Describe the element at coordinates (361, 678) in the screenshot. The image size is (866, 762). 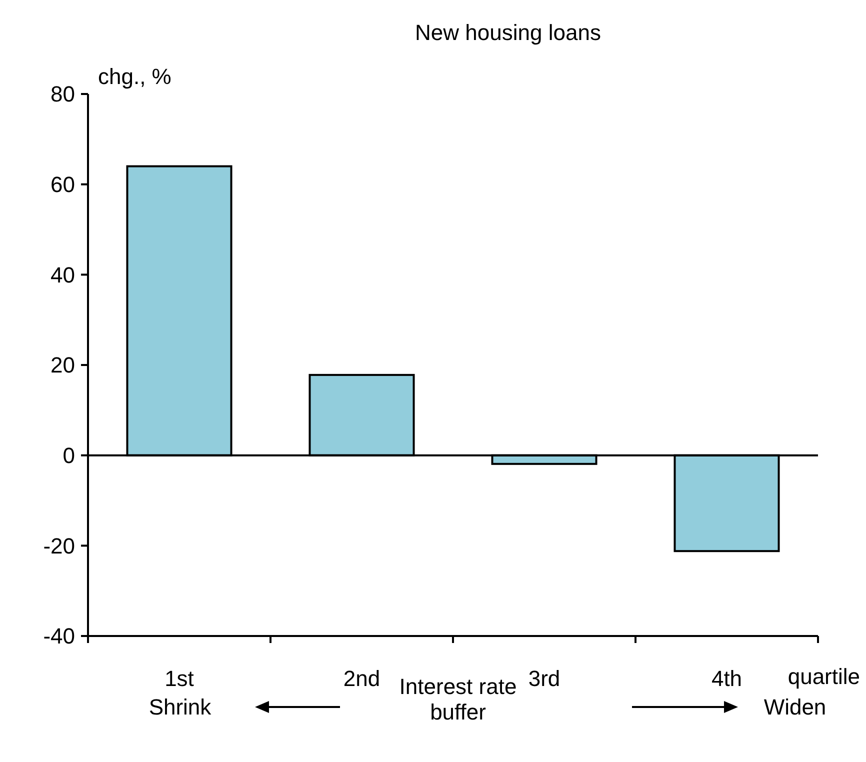
I see `x-tick-label: 2nd` at that location.